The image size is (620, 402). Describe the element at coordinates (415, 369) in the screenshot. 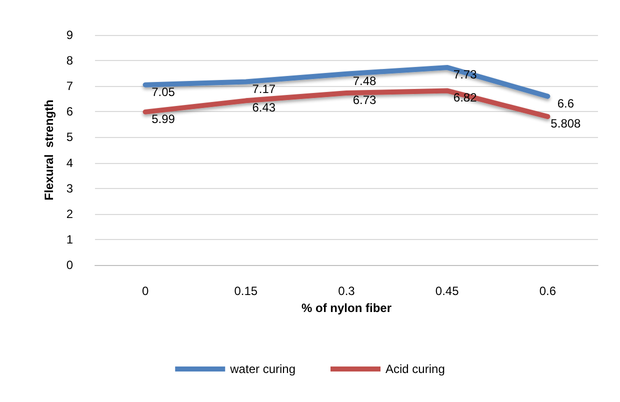

I see `legend-label: Acid curing` at that location.